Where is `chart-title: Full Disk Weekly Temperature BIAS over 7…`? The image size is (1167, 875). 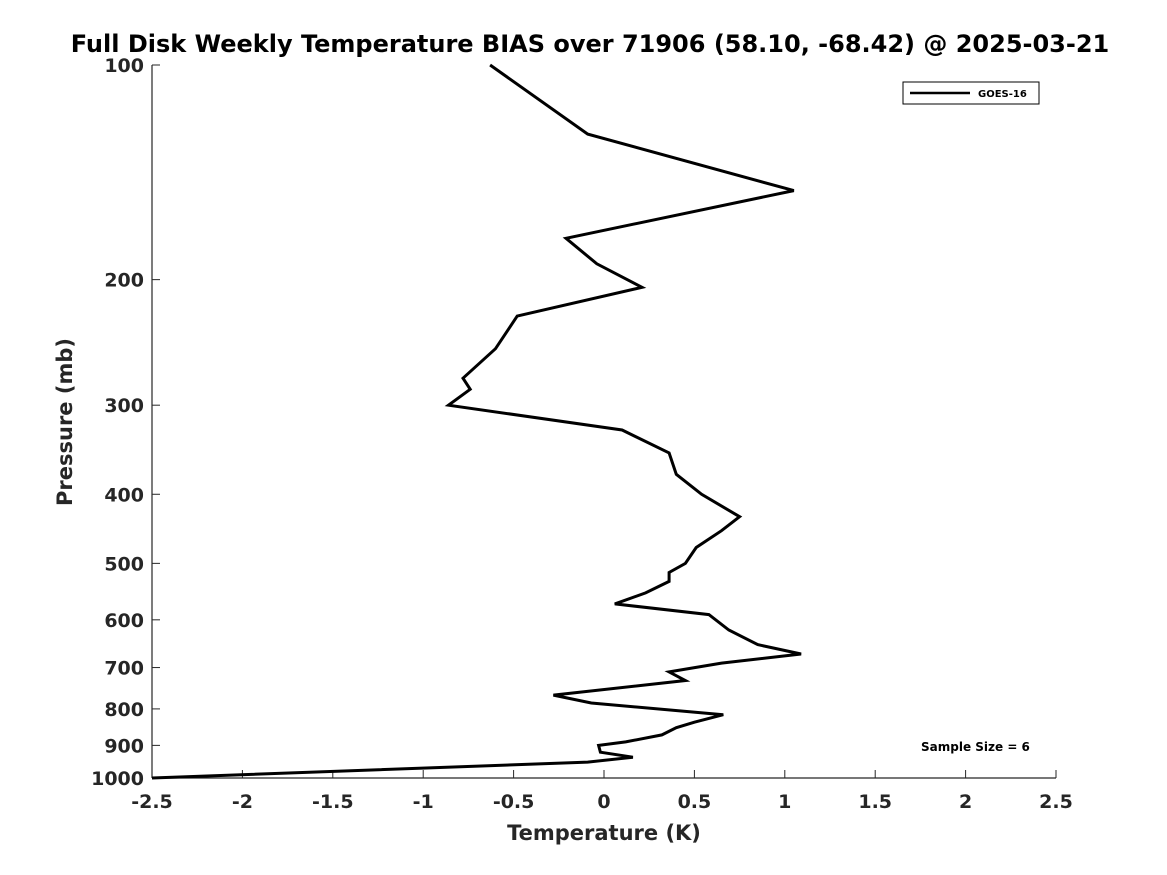
chart-title: Full Disk Weekly Temperature BIAS over 7… is located at coordinates (590, 44).